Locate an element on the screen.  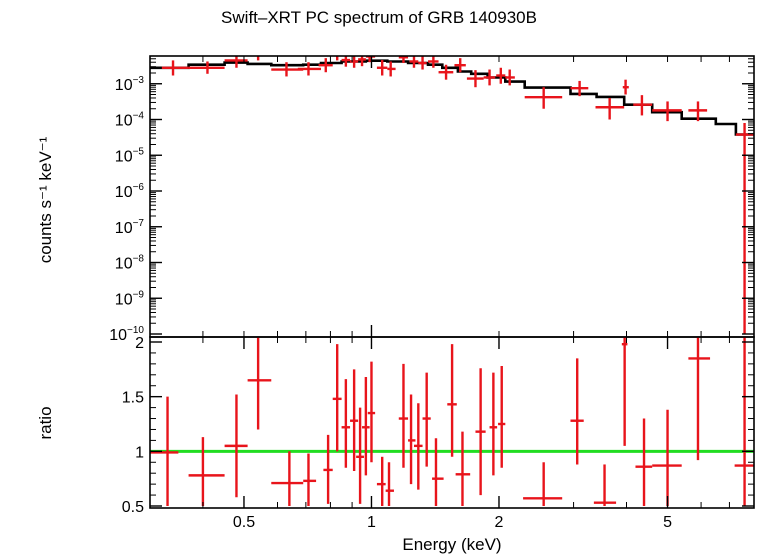
y-tick-exponent: −6 is located at coordinates (139, 187).